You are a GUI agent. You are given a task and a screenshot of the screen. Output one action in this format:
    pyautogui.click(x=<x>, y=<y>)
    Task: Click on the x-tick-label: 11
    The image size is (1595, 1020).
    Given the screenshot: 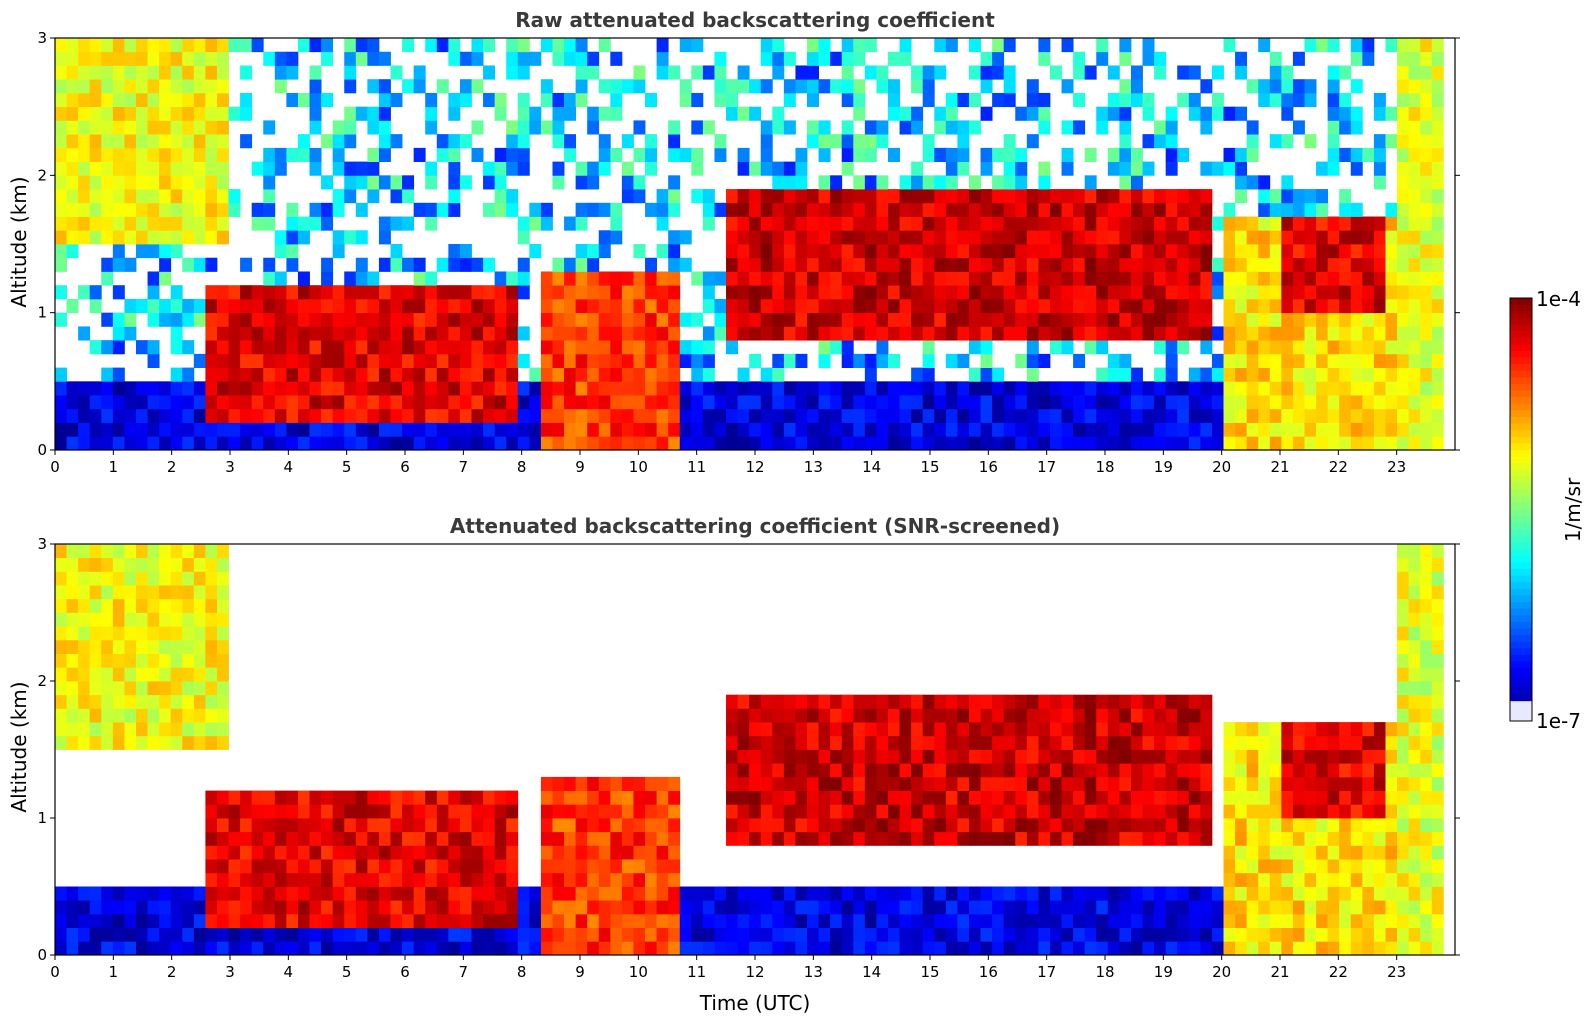 What is the action you would take?
    pyautogui.click(x=696, y=467)
    